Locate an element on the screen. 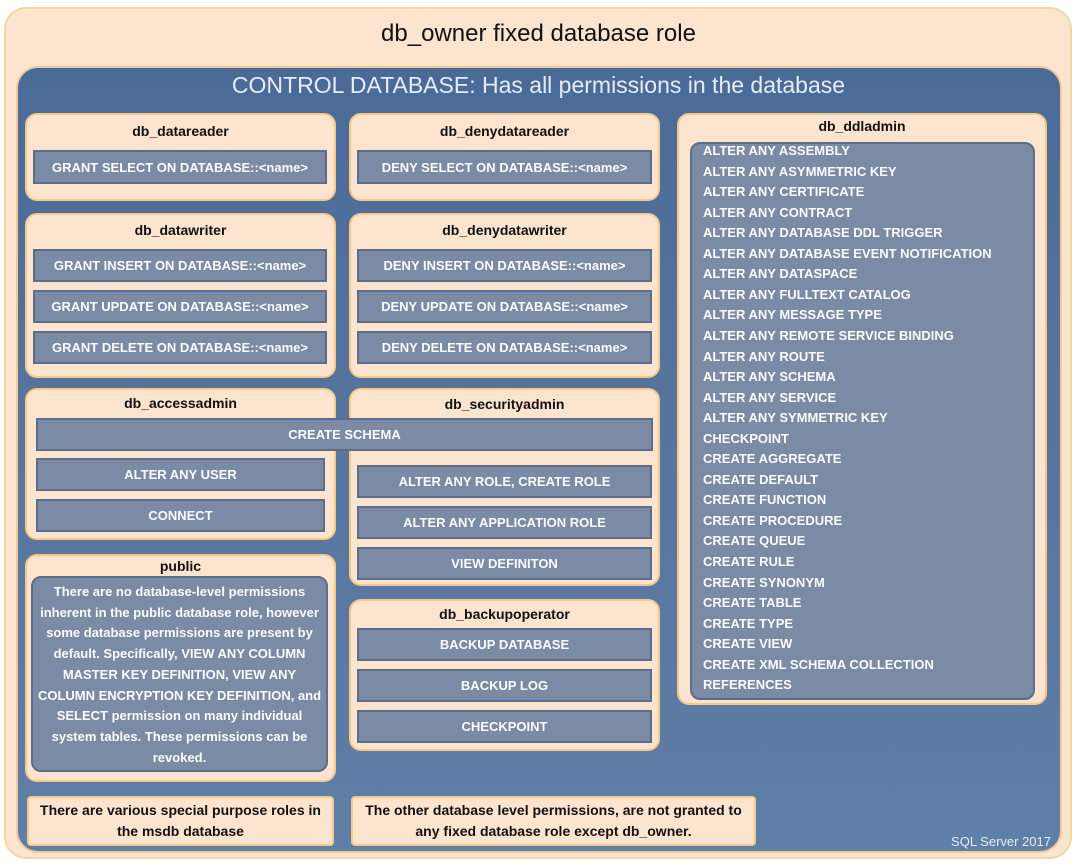 The image size is (1077, 867). ddladmin-permission-item: CREATE SYNONYM is located at coordinates (764, 582).